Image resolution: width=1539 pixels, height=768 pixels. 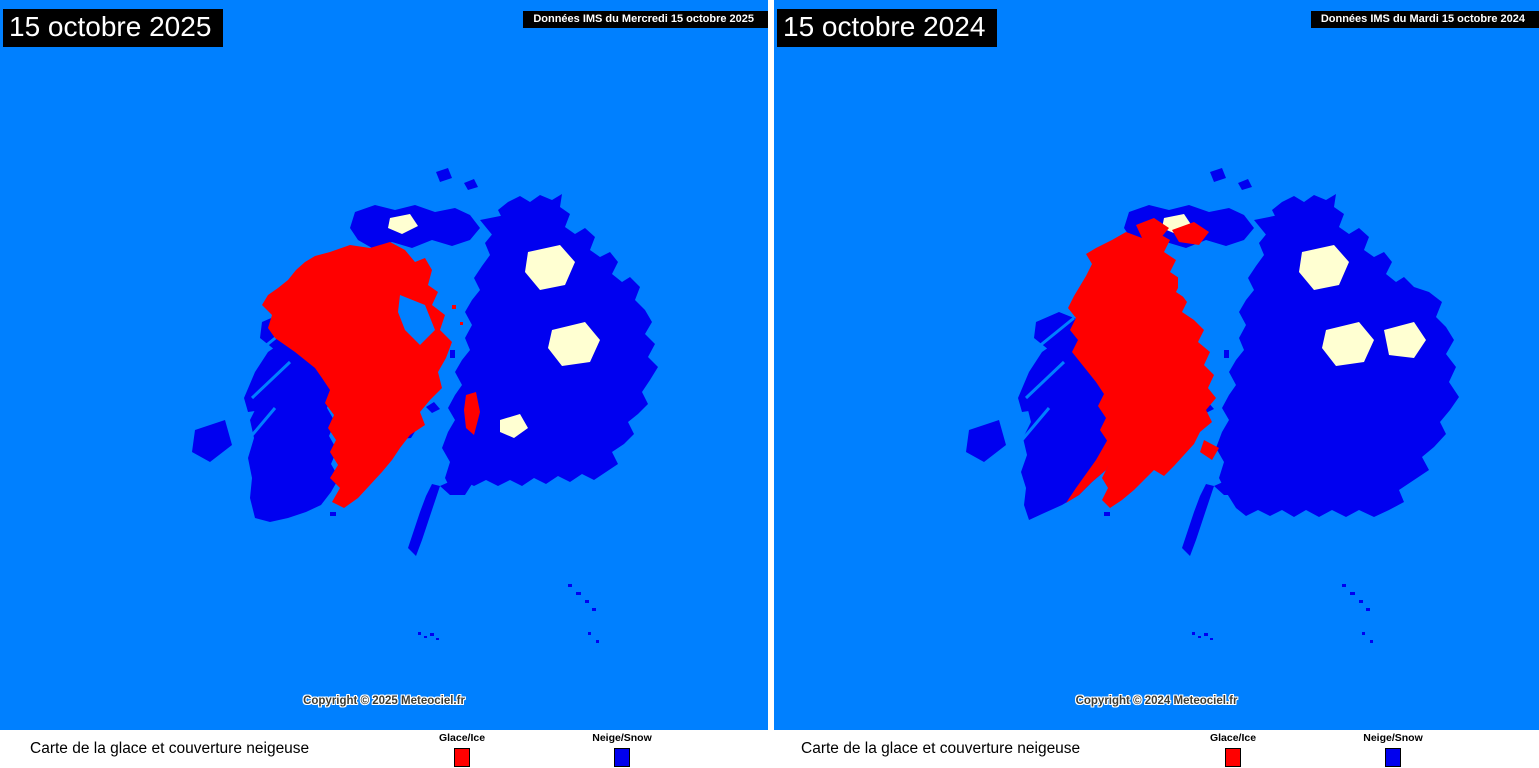 What do you see at coordinates (645, 19) in the screenshot?
I see `ims-banner-2025: Données IMS du Mercredi 15 octobre 2025` at bounding box center [645, 19].